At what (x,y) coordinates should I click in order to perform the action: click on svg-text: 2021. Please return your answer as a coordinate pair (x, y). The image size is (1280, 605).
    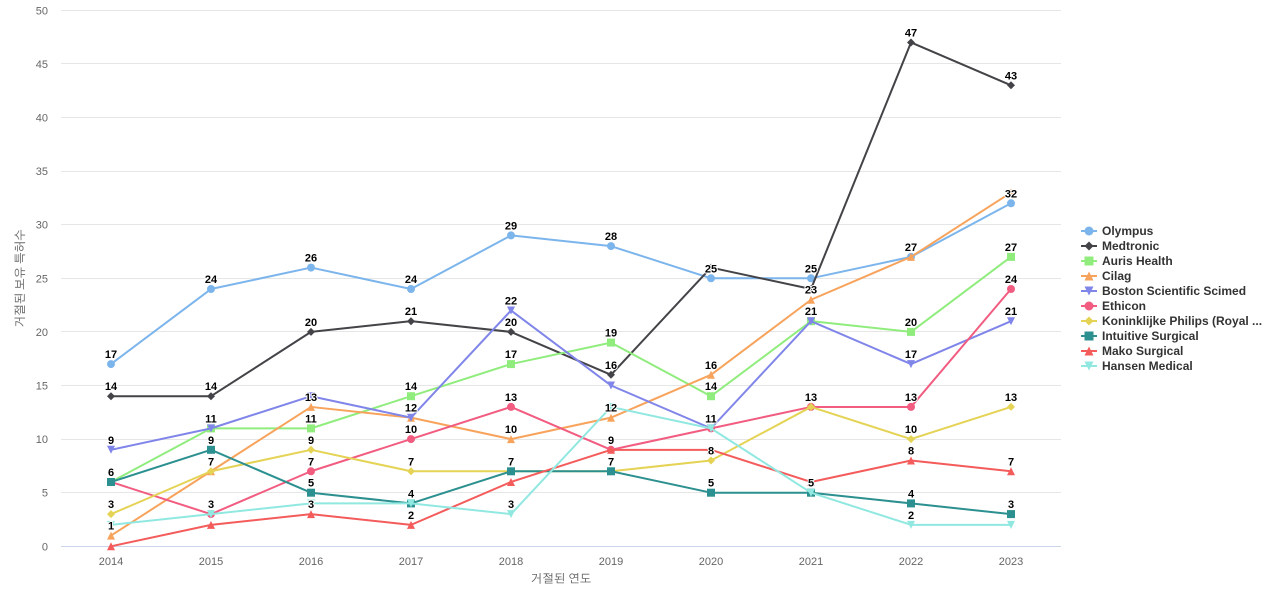
    Looking at the image, I should click on (811, 562).